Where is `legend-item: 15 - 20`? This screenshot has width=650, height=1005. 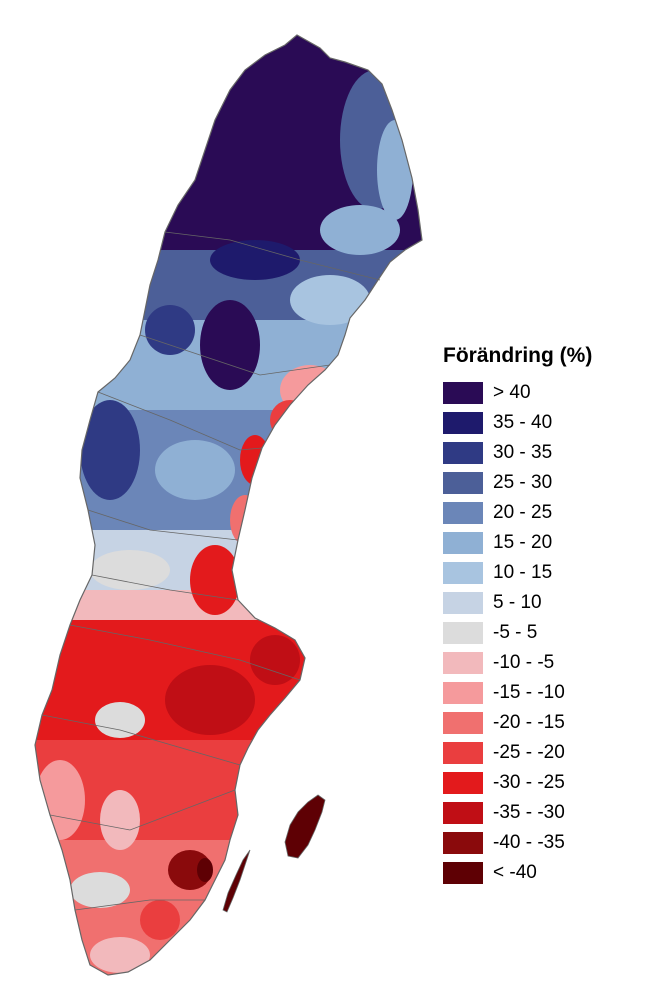 legend-item: 15 - 20 is located at coordinates (543, 543).